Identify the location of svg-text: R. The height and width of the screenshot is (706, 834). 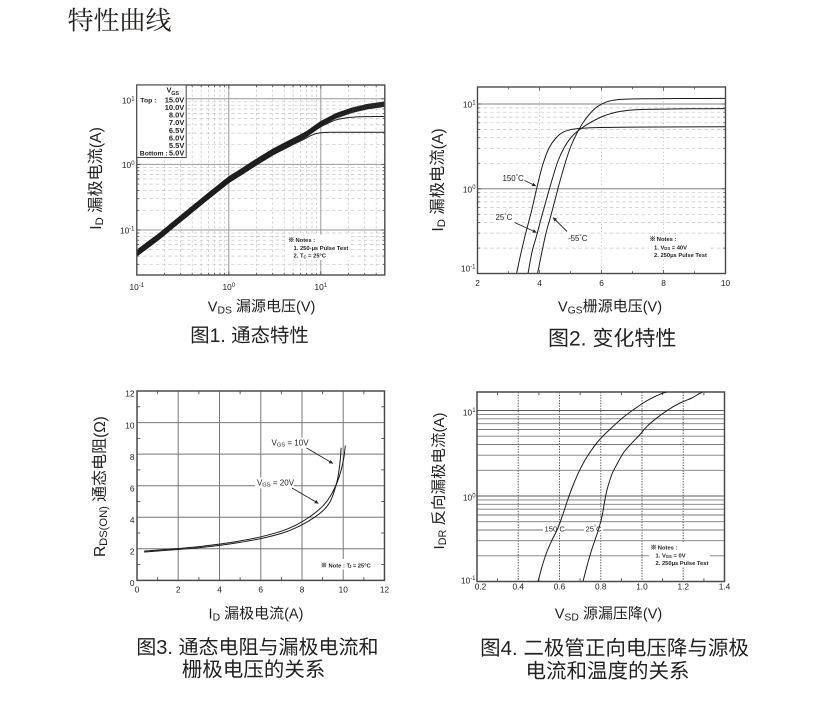
(100, 551).